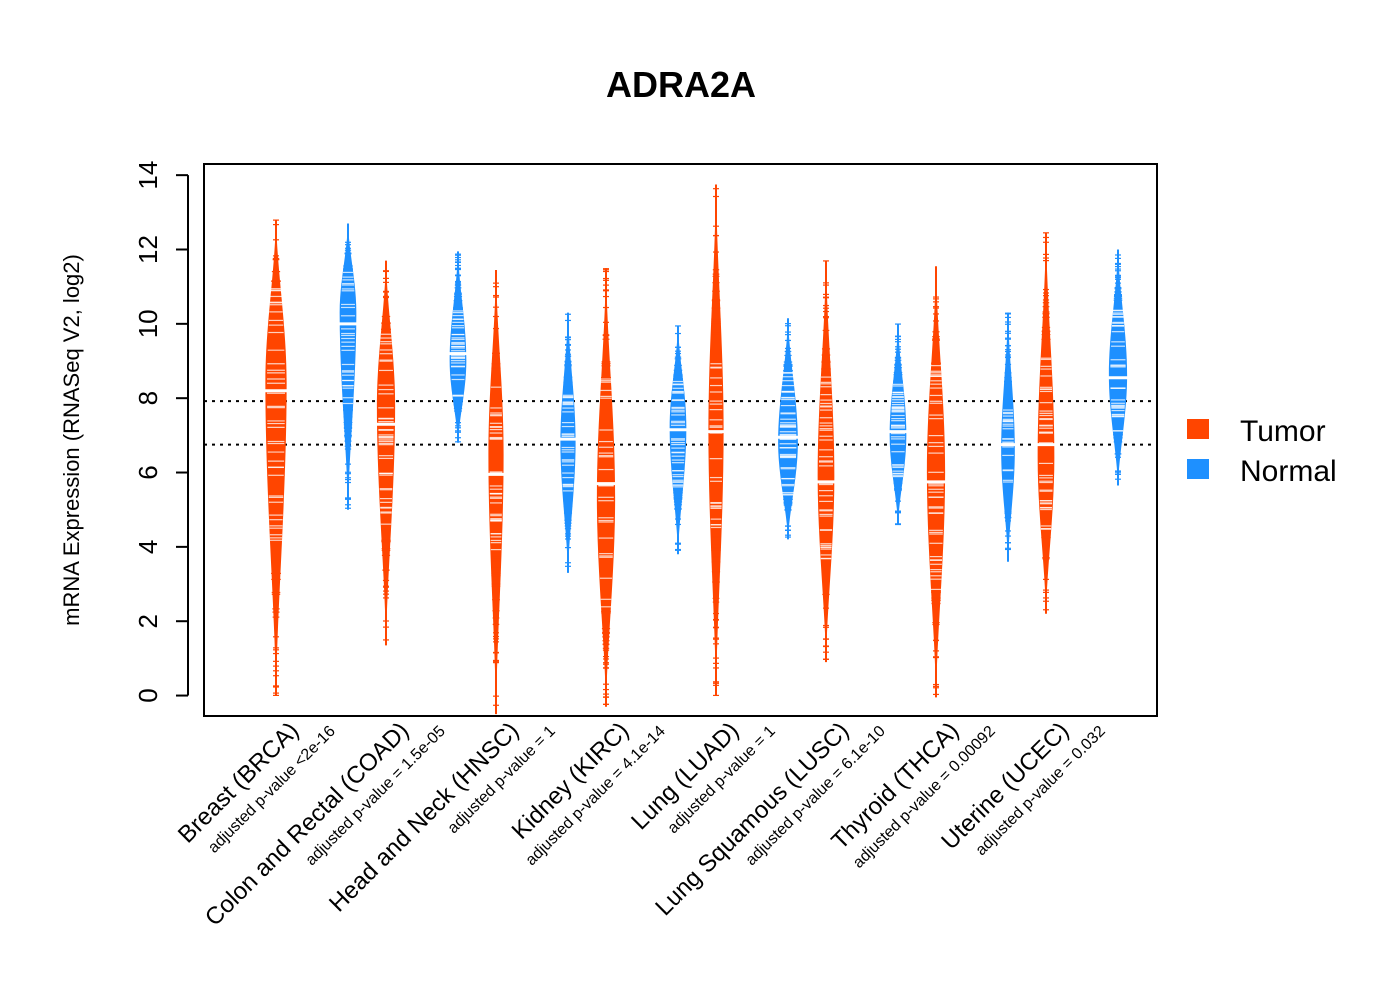  I want to click on legend-label-normal: Normal, so click(1288, 471).